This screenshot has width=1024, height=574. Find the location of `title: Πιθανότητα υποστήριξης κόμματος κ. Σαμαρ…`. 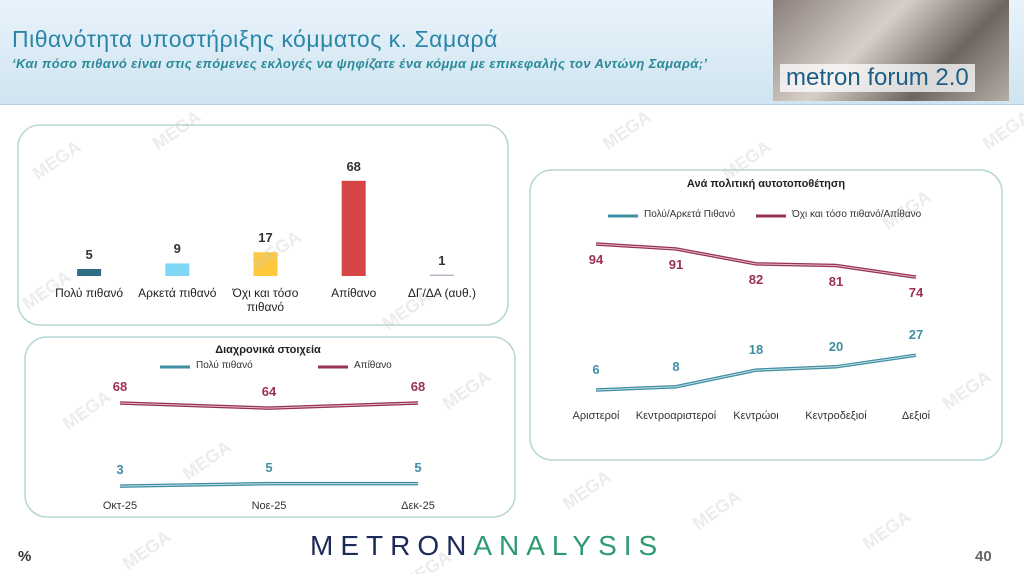

title: Πιθανότητα υποστήριξης κόμματος κ. Σαμαρ… is located at coordinates (255, 39).